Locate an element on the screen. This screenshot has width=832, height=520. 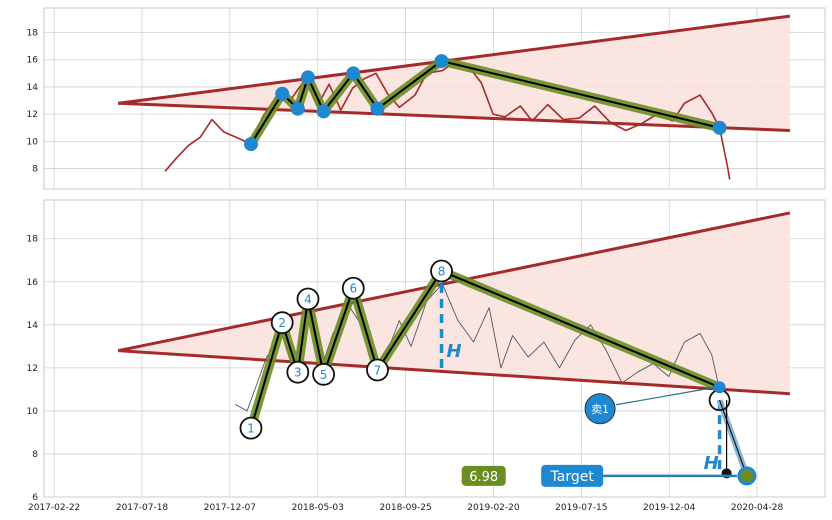
pivot-3-circle is located at coordinates (298, 372).